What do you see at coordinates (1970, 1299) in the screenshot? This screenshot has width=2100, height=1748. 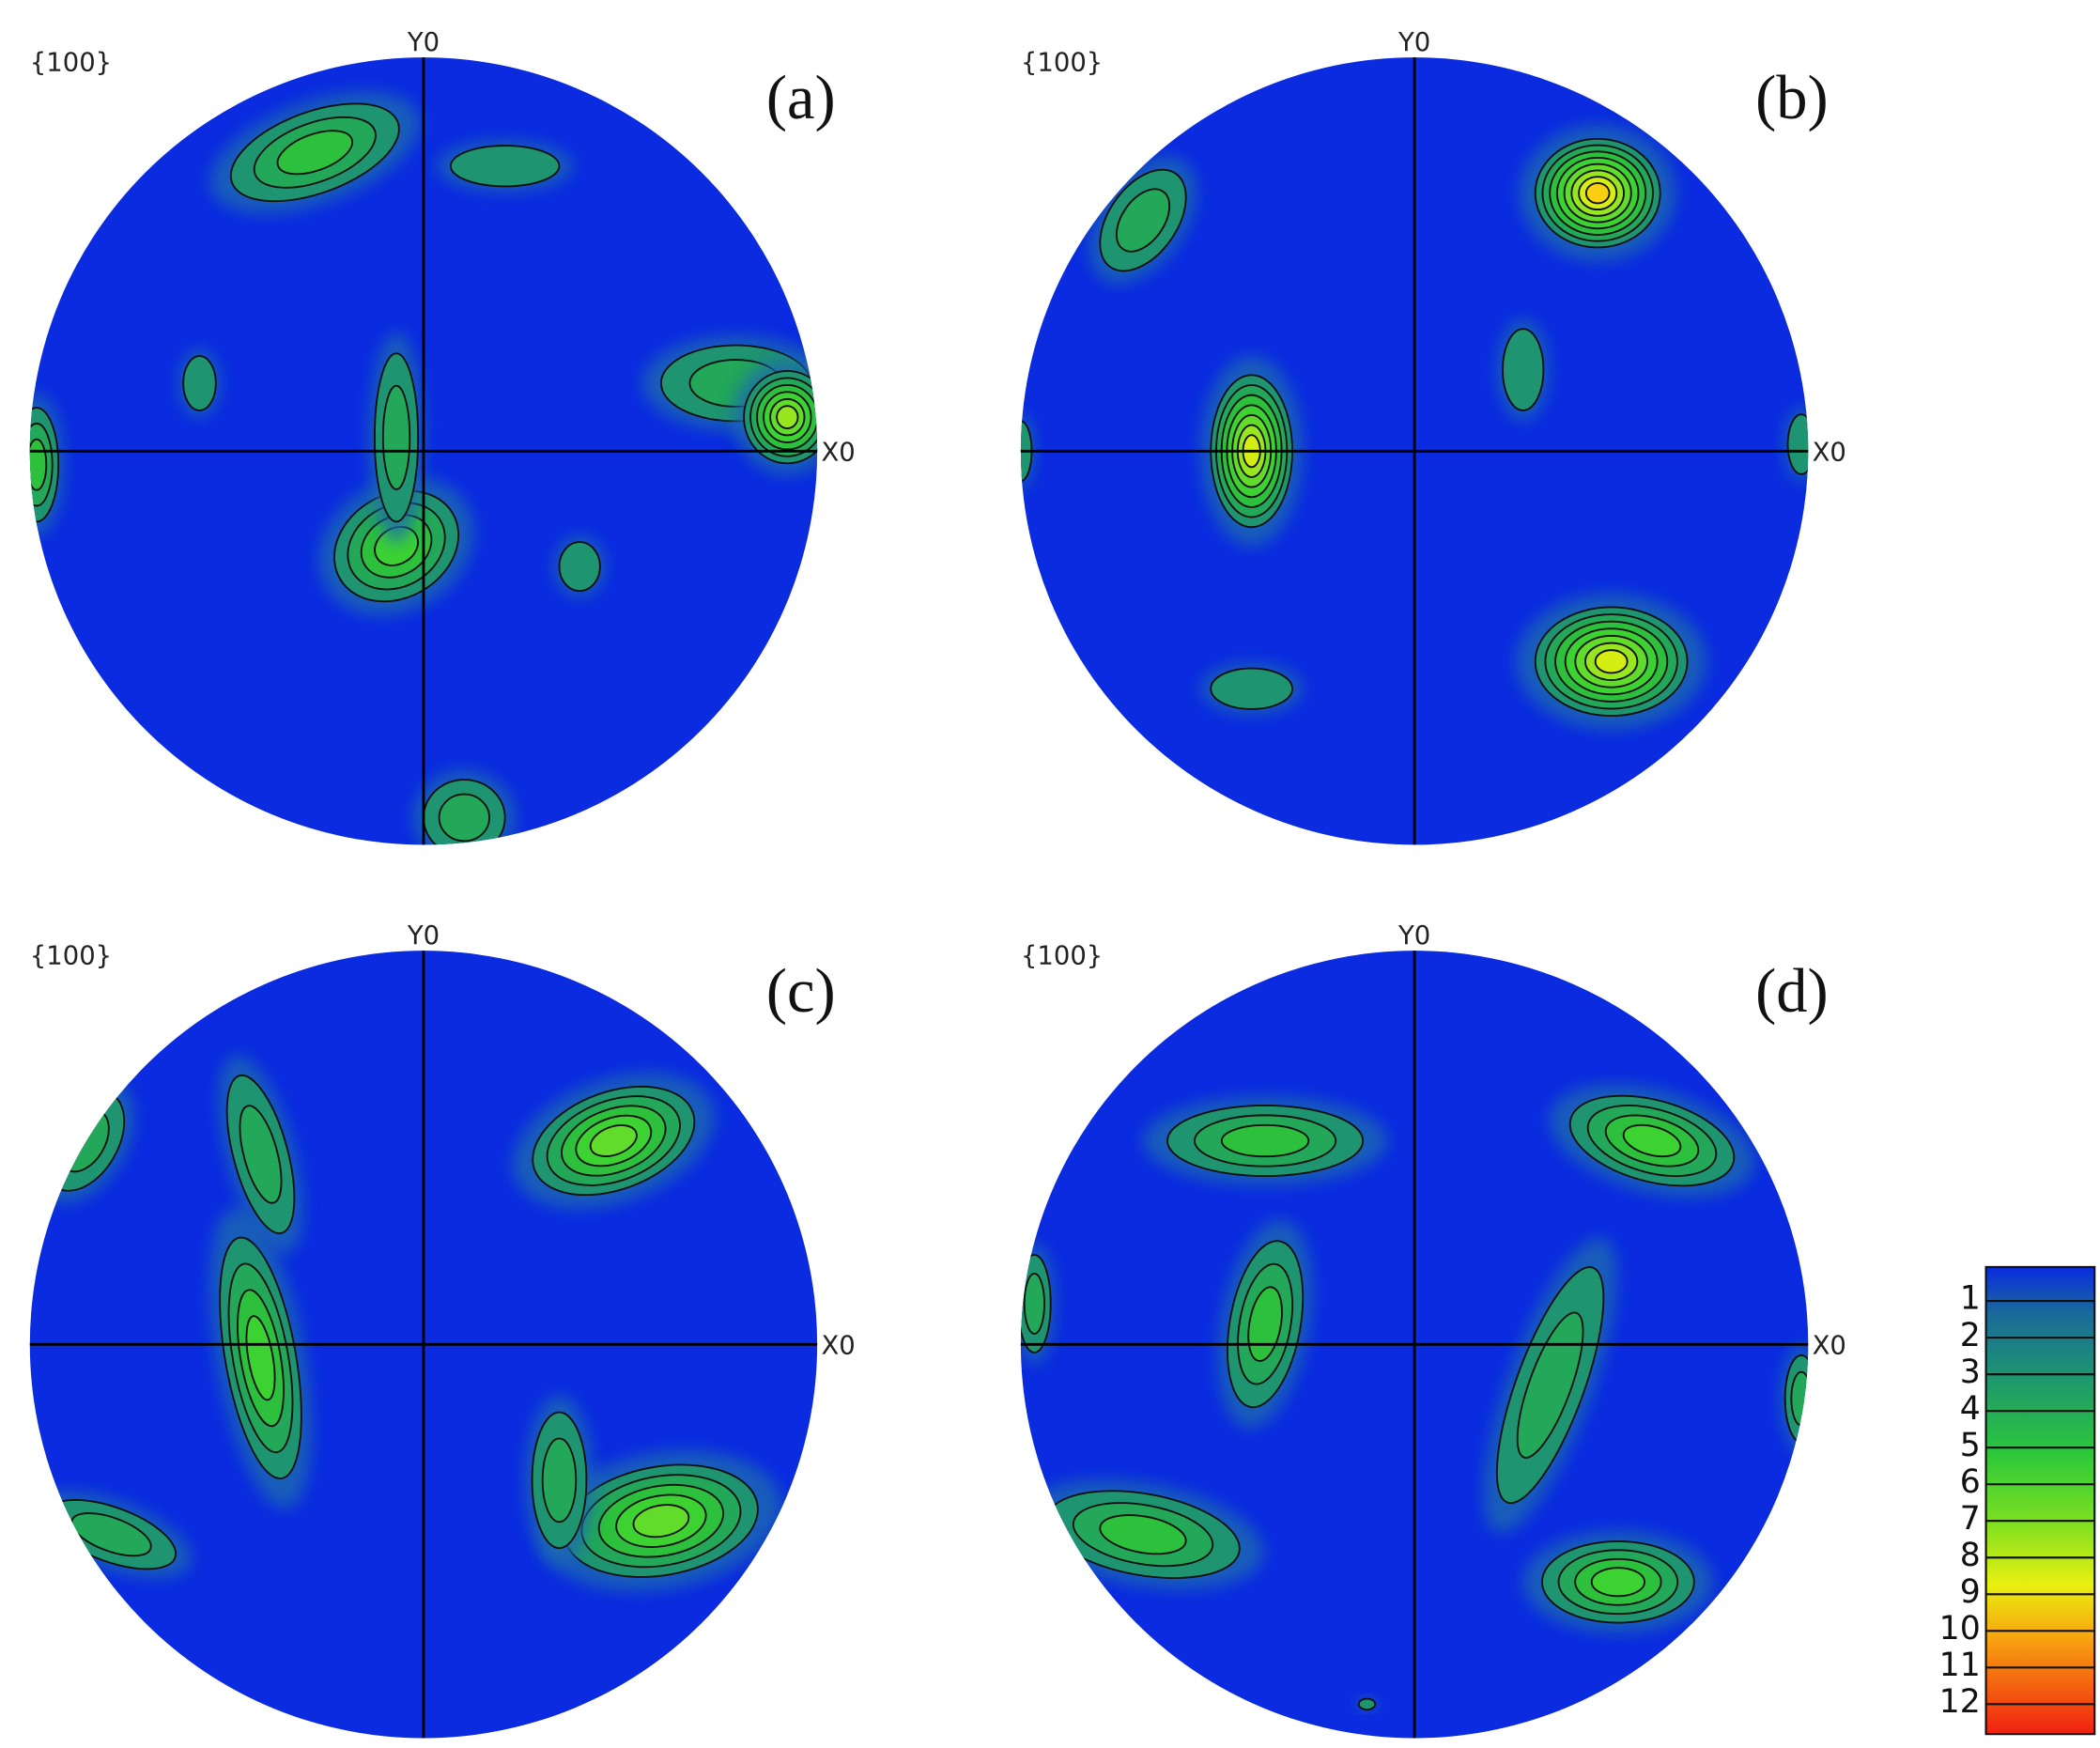 I see `legend-level: 1` at bounding box center [1970, 1299].